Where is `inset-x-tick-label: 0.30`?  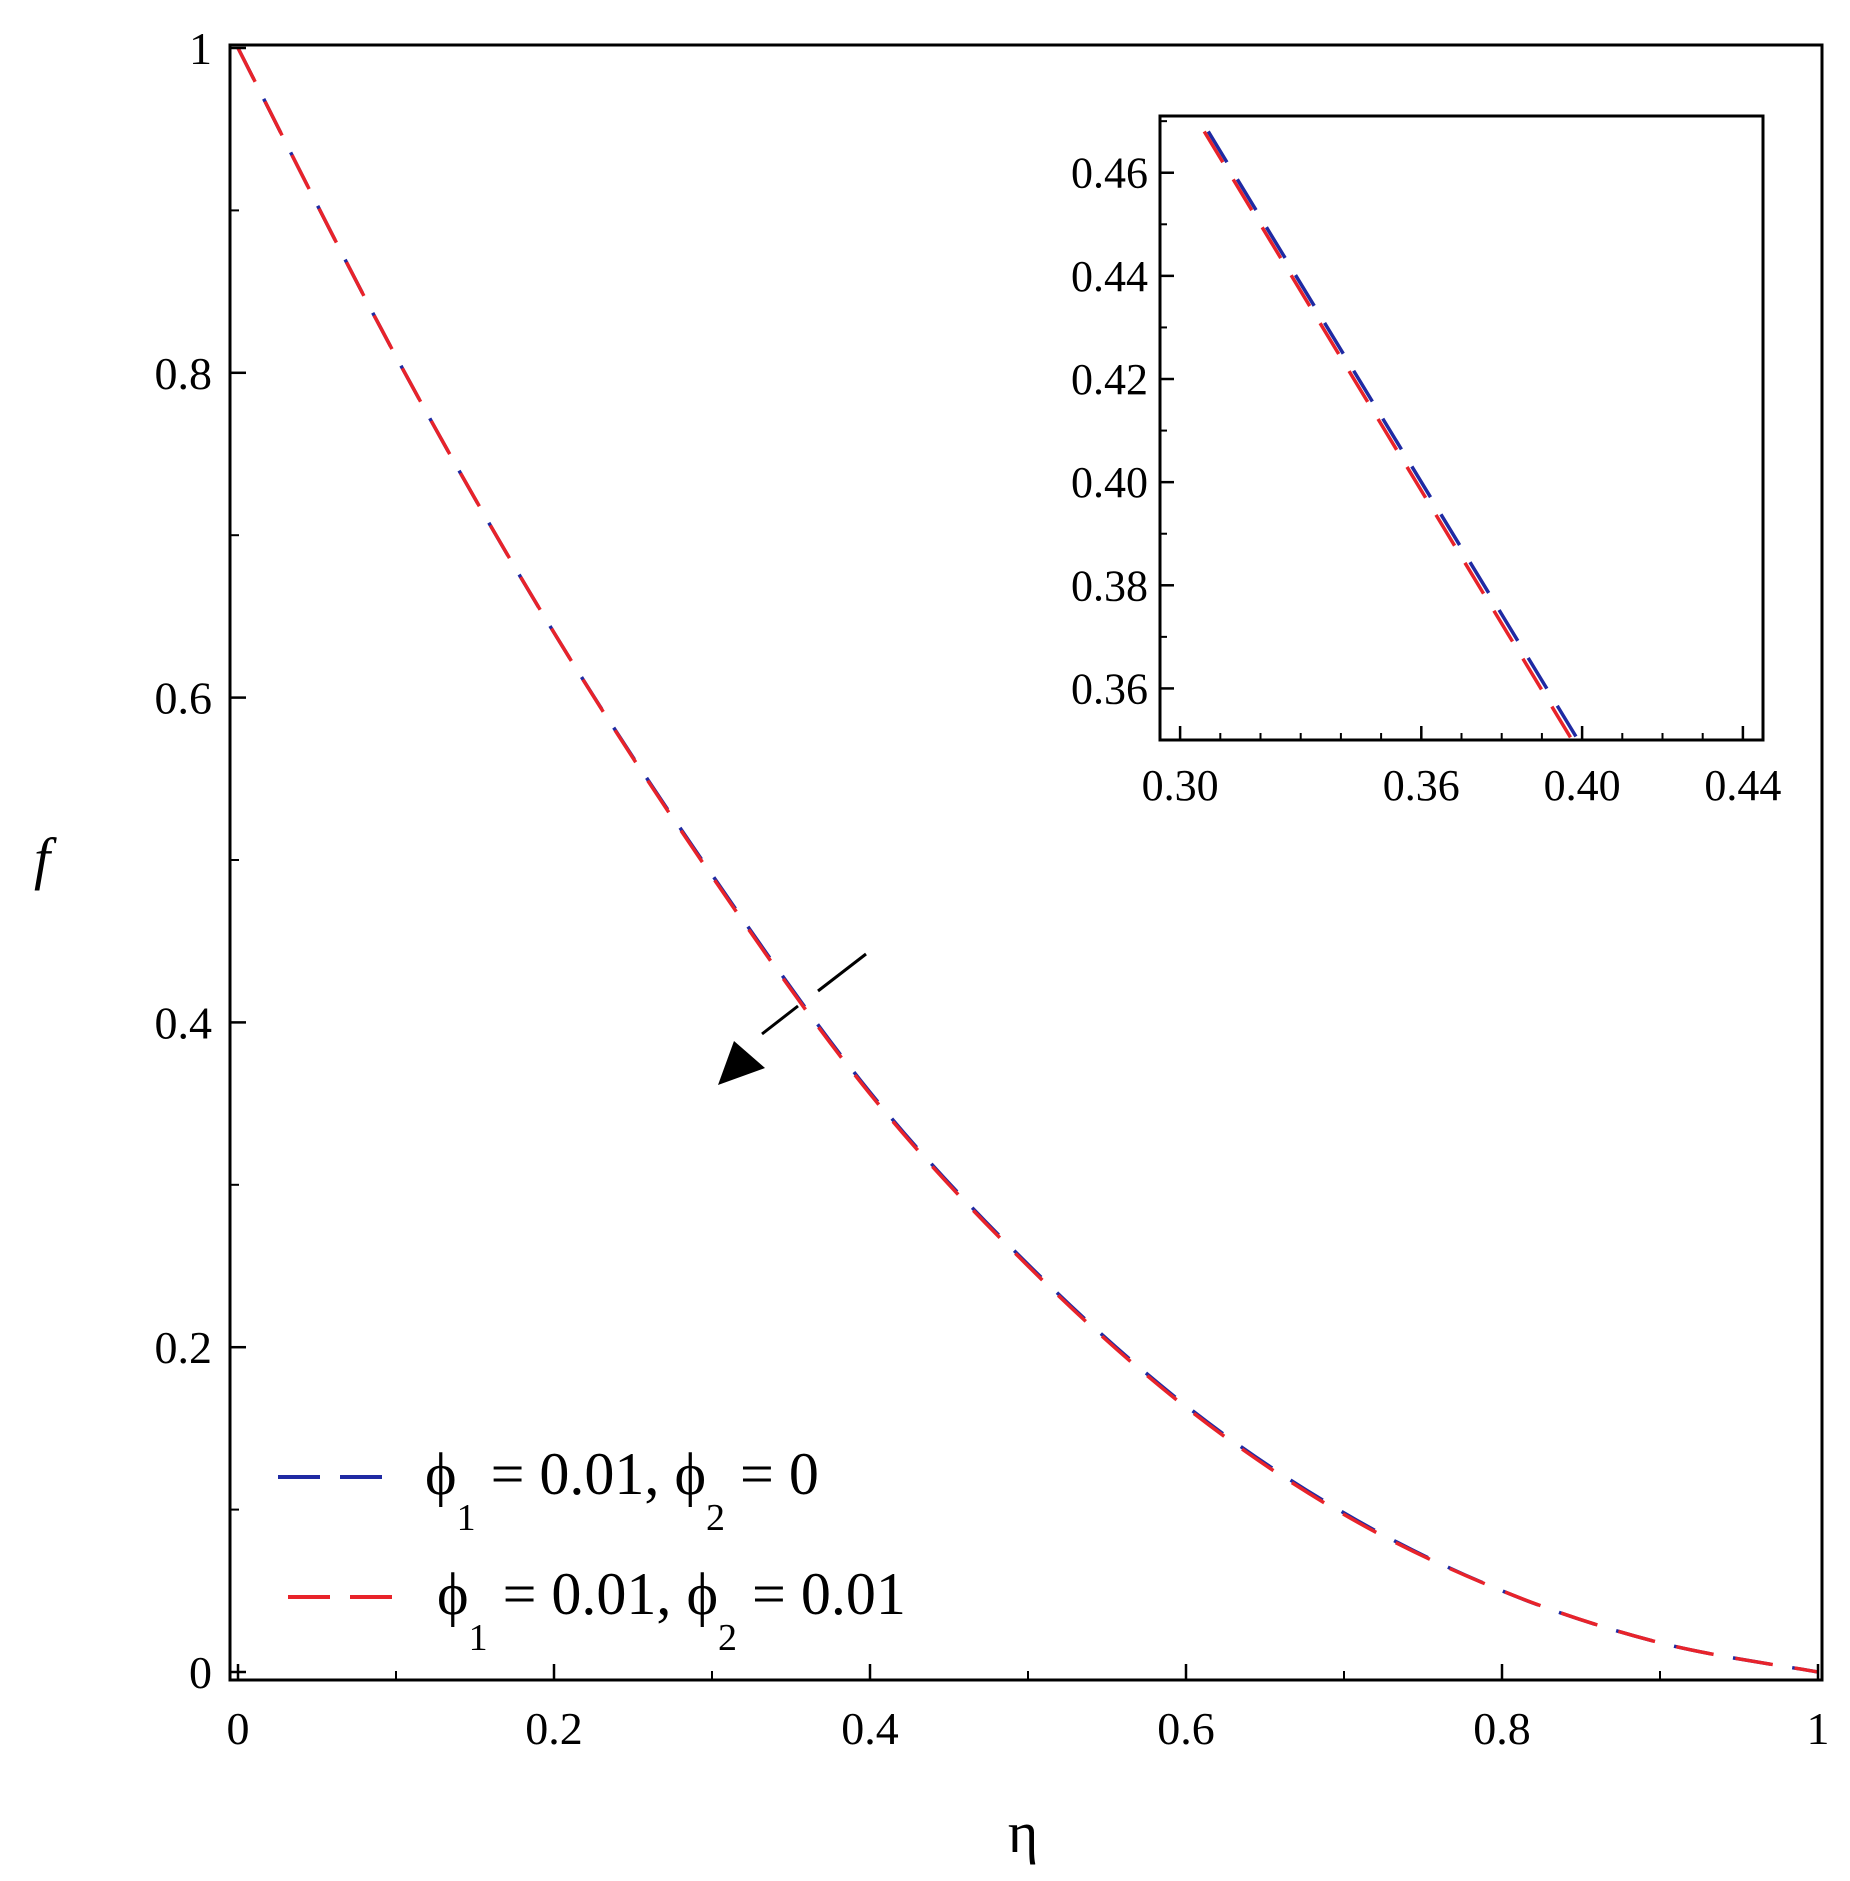
inset-x-tick-label: 0.30 is located at coordinates (1180, 785).